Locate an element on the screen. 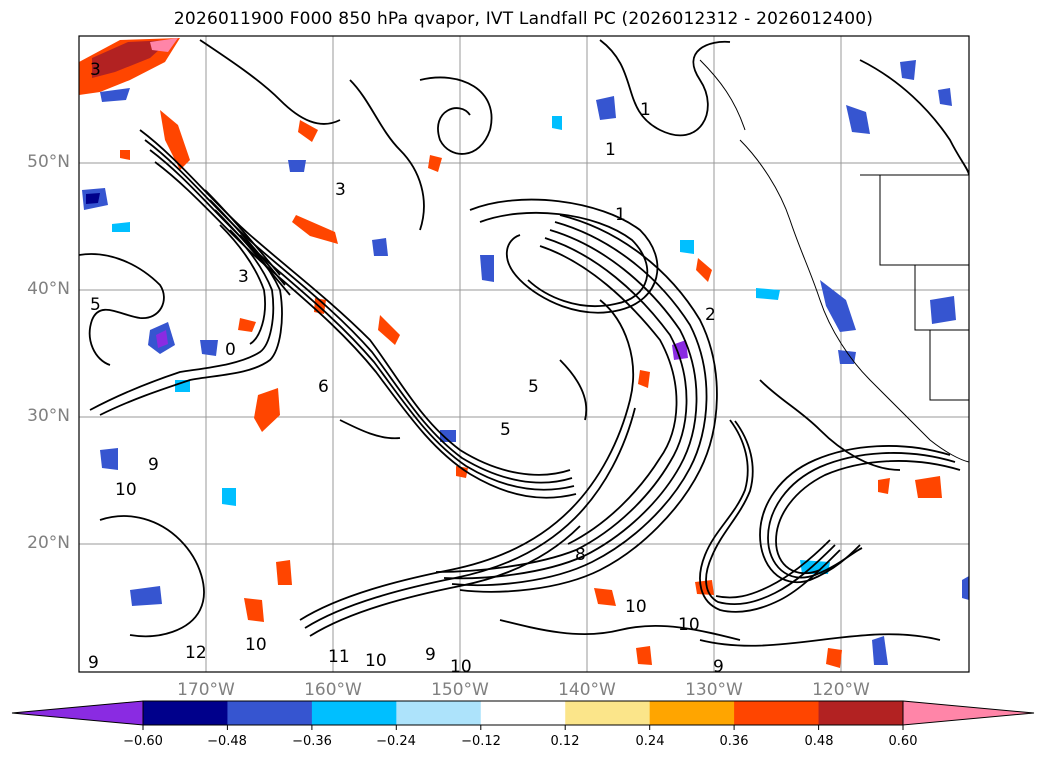  lon-label: 140°W is located at coordinates (587, 690).